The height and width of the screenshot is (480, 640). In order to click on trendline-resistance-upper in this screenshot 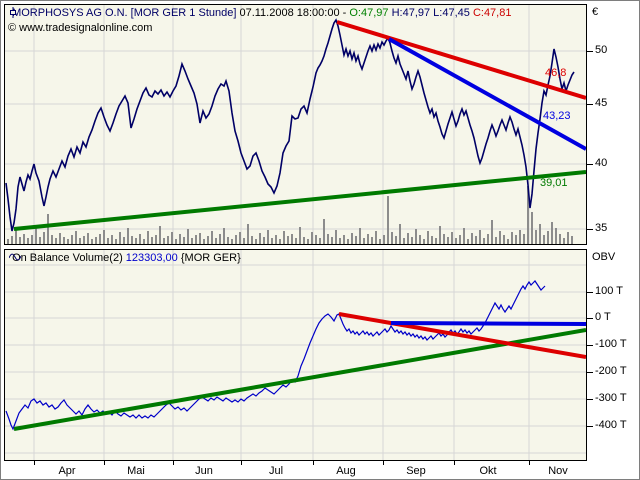, I will do `click(461, 60)`.